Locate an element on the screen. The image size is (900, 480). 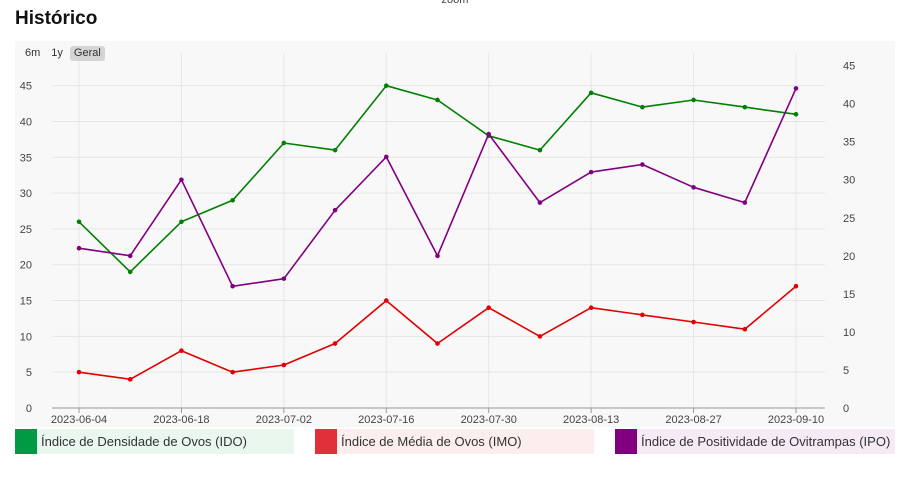
x-tick-label: 2023-06-18 is located at coordinates (181, 420).